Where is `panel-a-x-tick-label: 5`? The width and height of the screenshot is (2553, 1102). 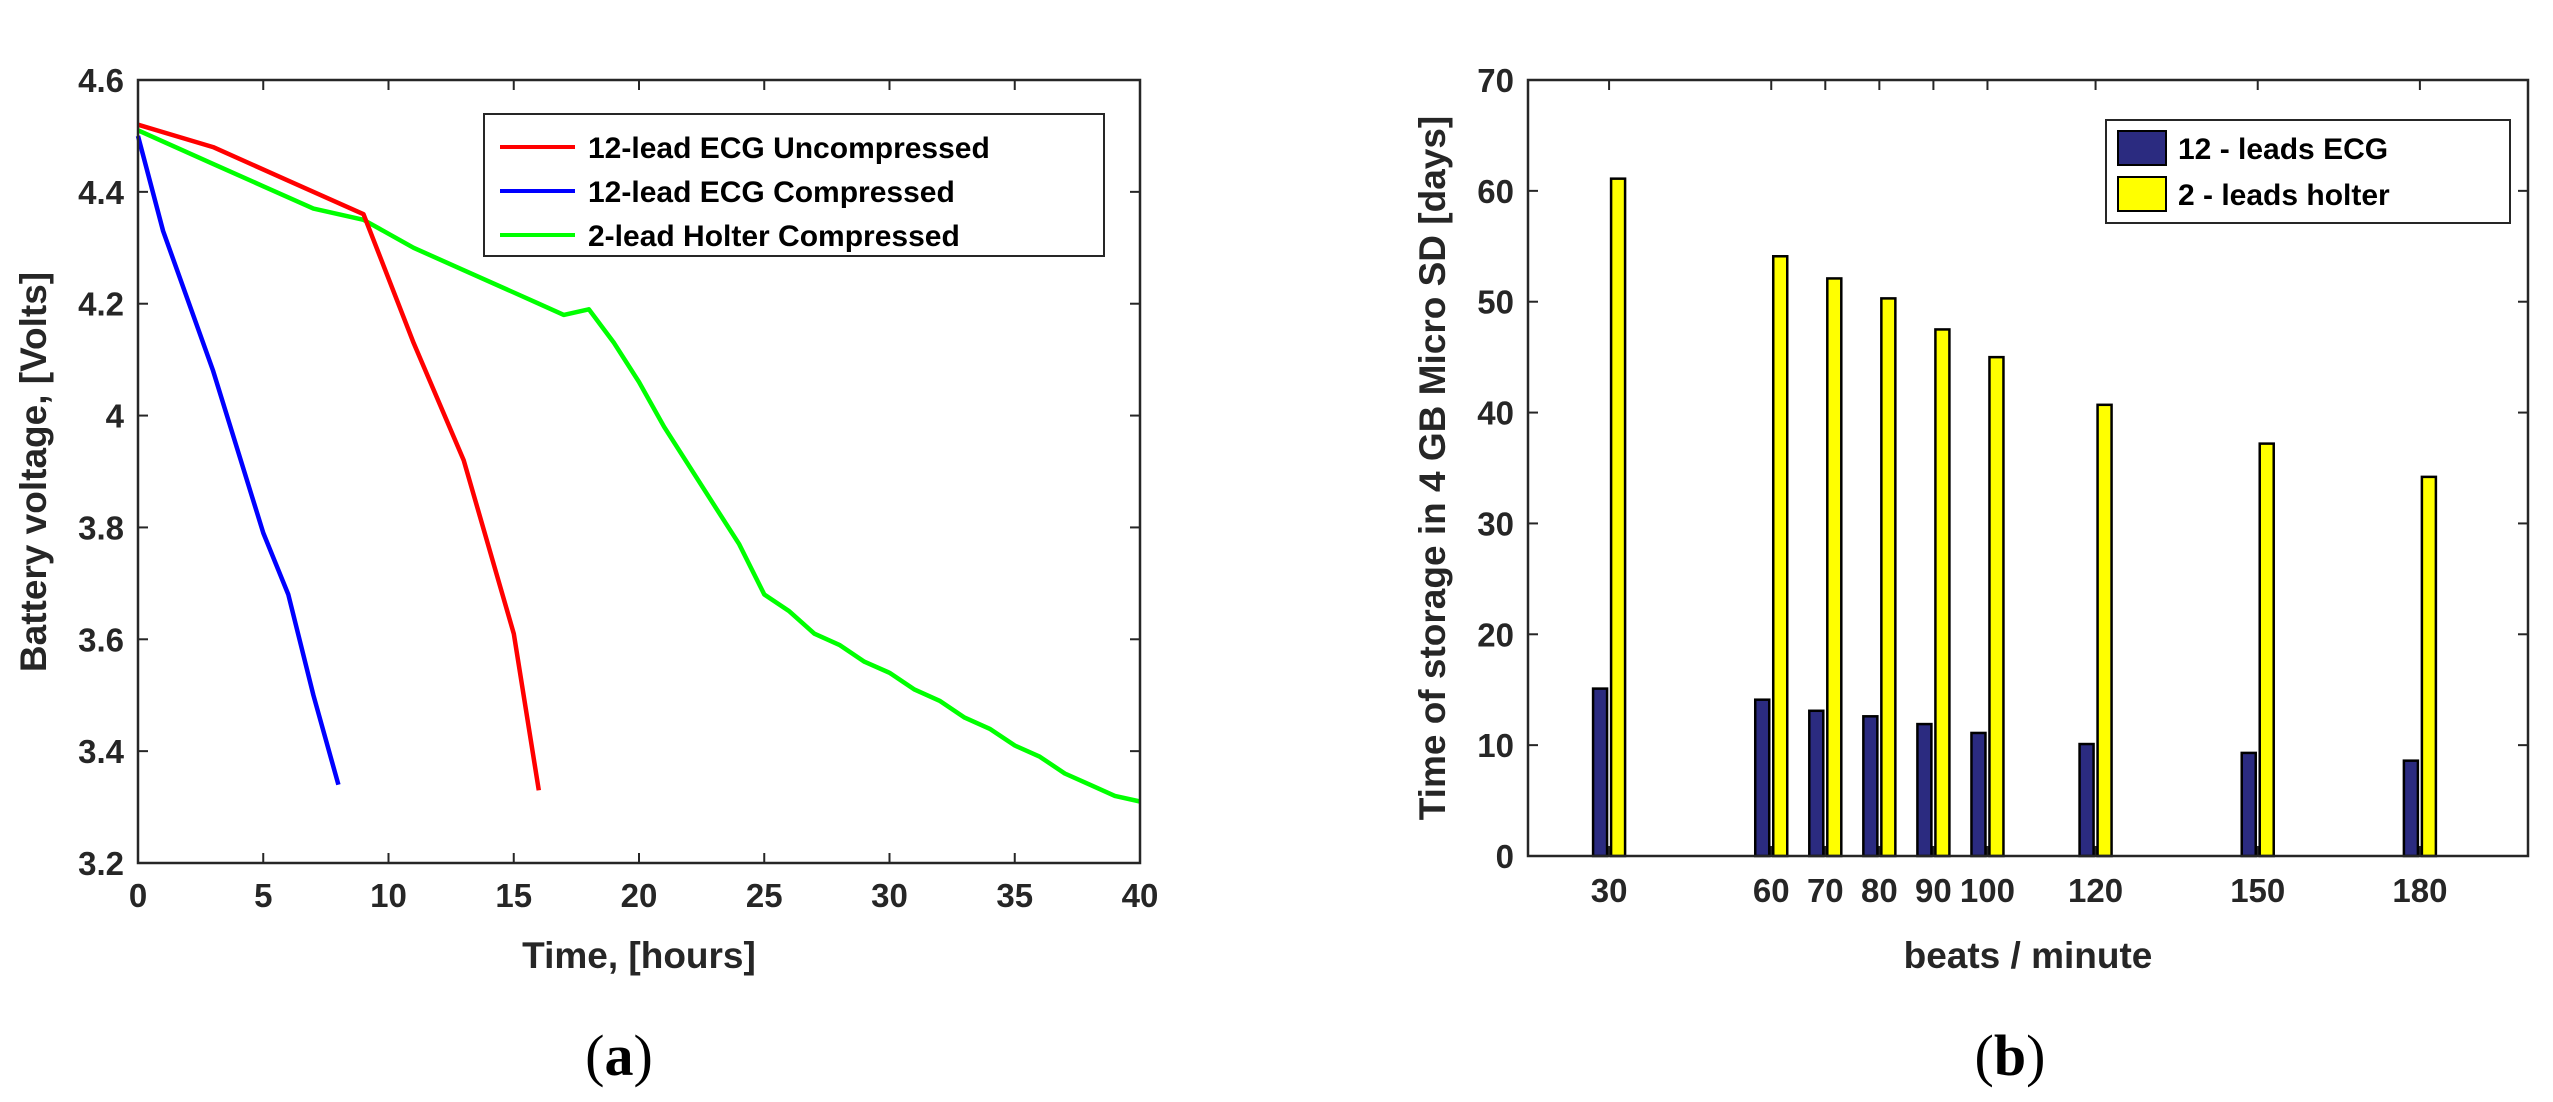
panel-a-x-tick-label: 5 is located at coordinates (263, 895).